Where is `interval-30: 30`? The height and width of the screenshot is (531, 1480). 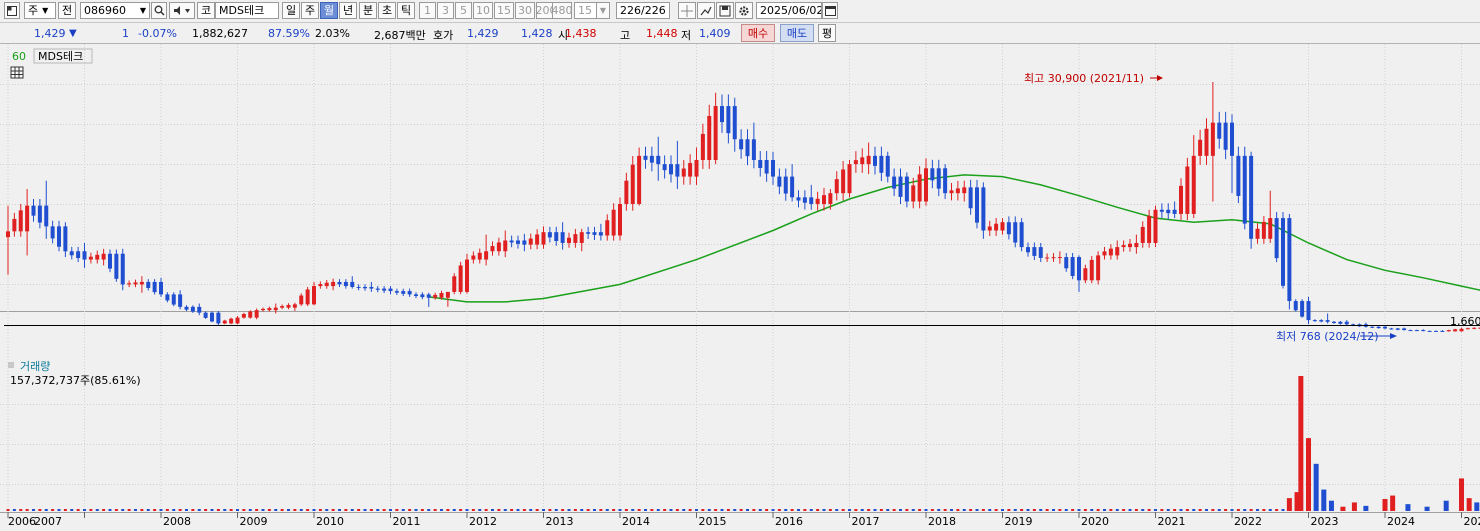
interval-30: 30 is located at coordinates (525, 10).